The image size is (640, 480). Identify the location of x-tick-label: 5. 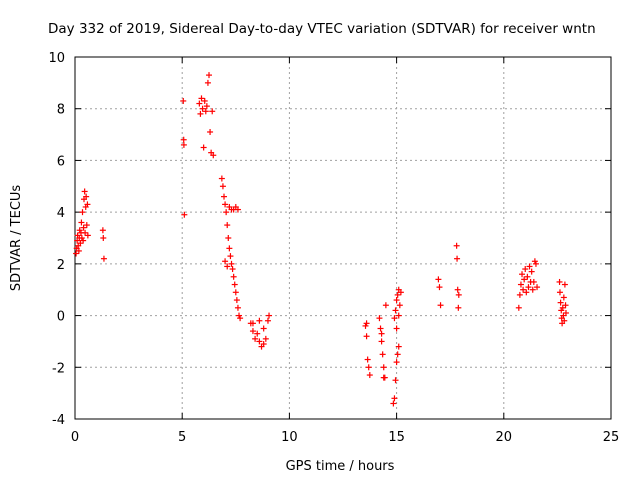
(182, 437).